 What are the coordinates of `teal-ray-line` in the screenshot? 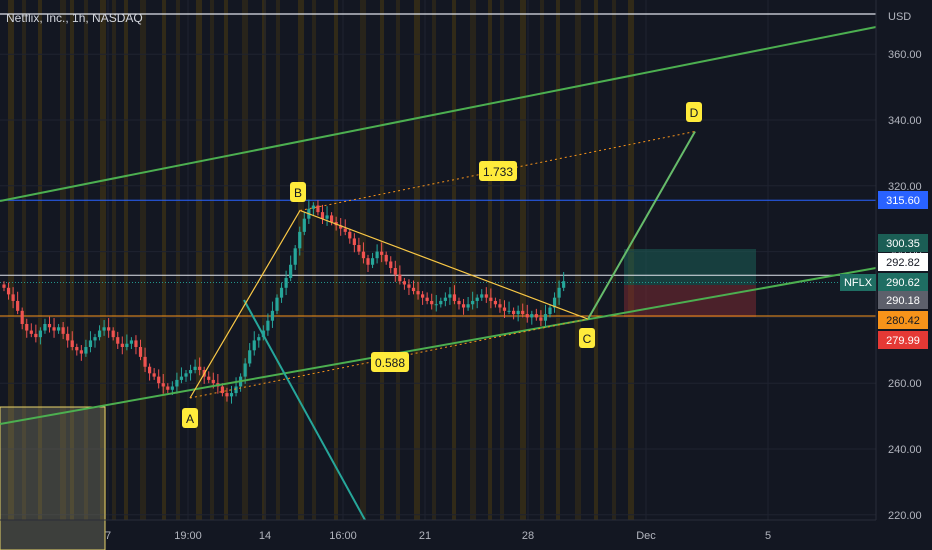 It's located at (304, 410).